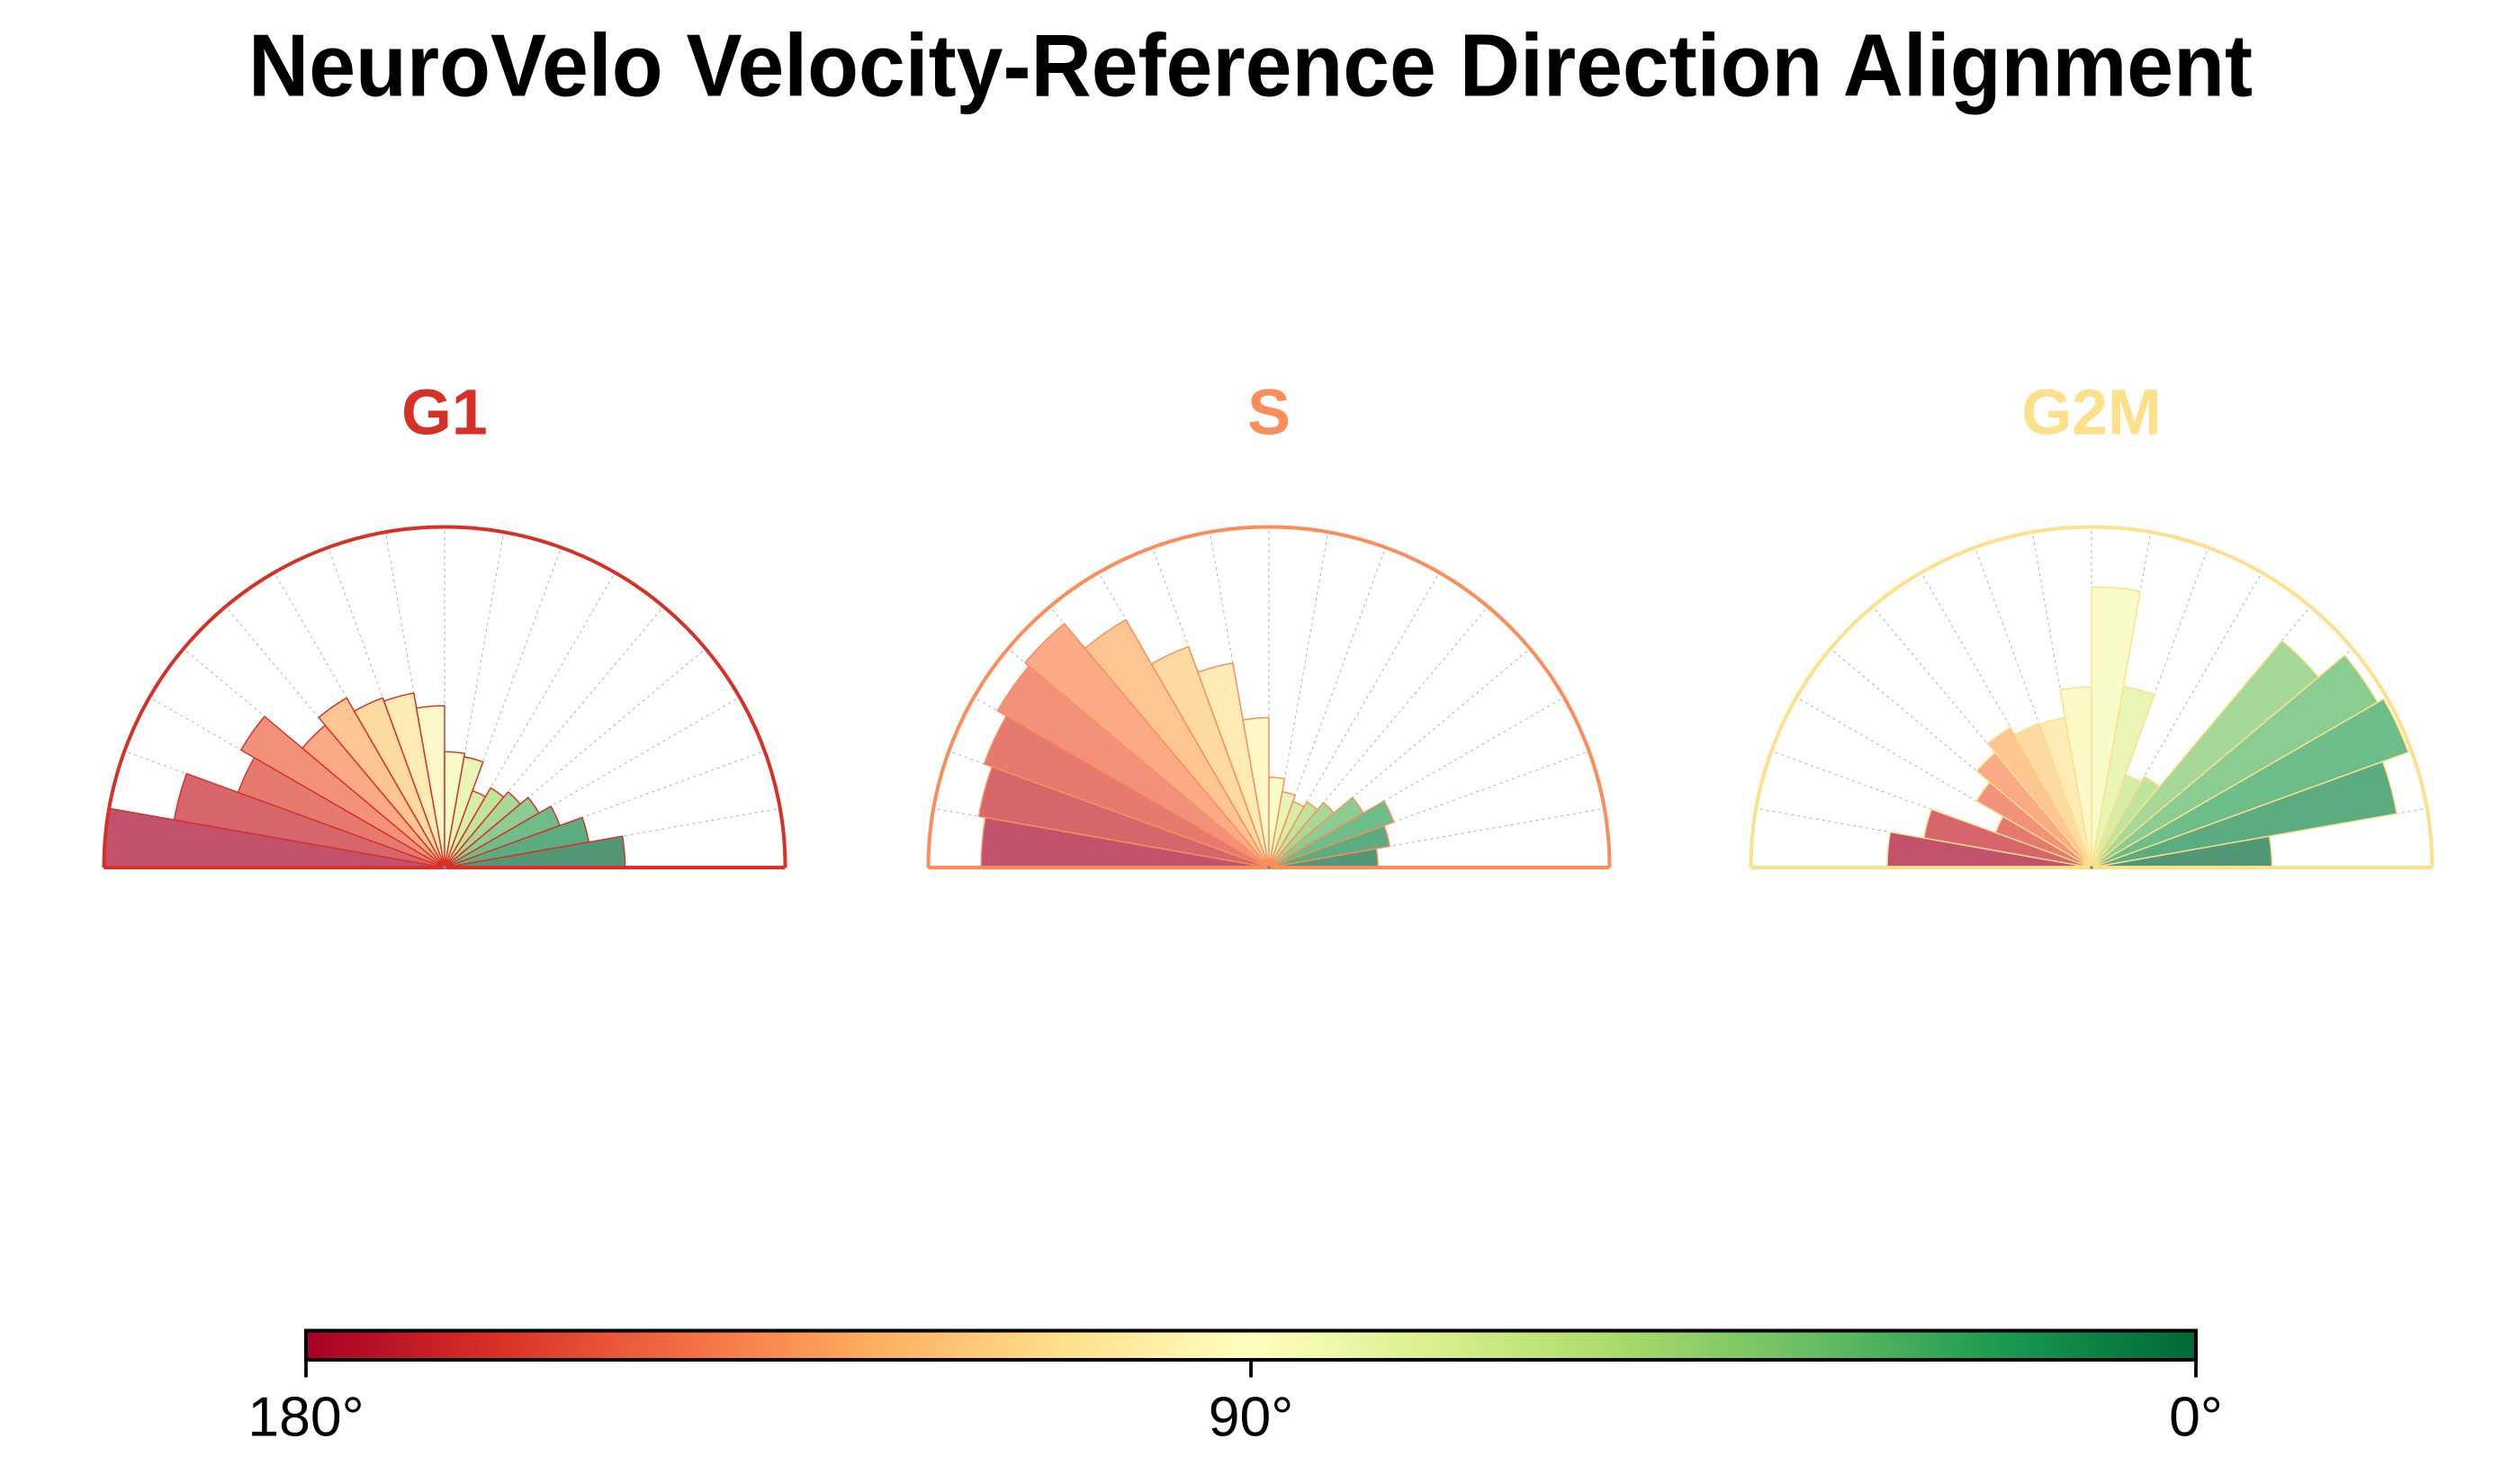  Describe the element at coordinates (1251, 1417) in the screenshot. I see `svg-text: 90°` at that location.